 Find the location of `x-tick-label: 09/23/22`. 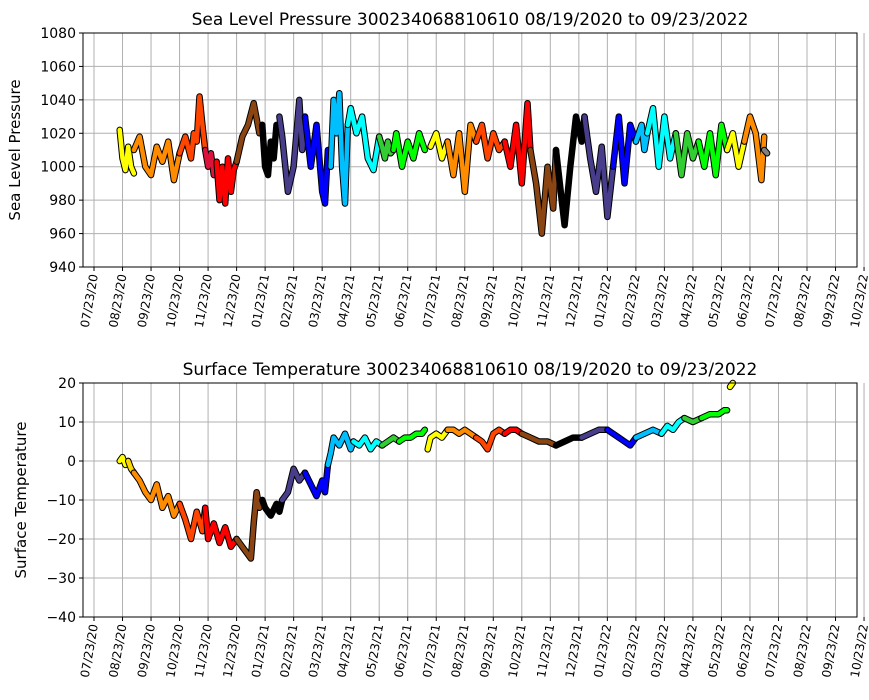

x-tick-label: 09/23/22 is located at coordinates (830, 651).